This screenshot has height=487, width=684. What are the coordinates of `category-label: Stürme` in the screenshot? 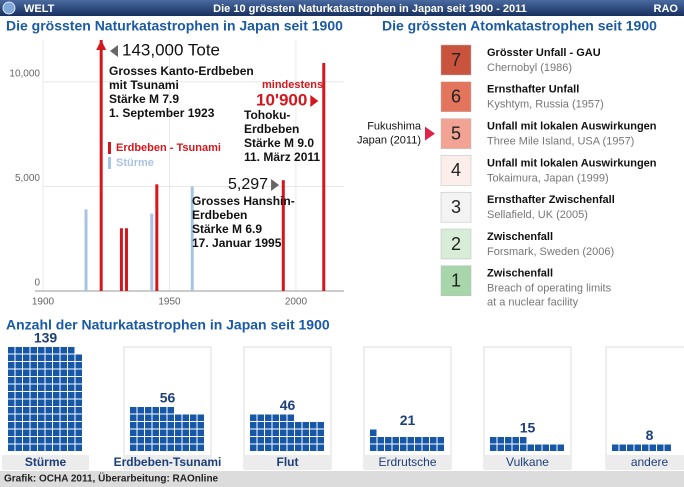 It's located at (46, 462).